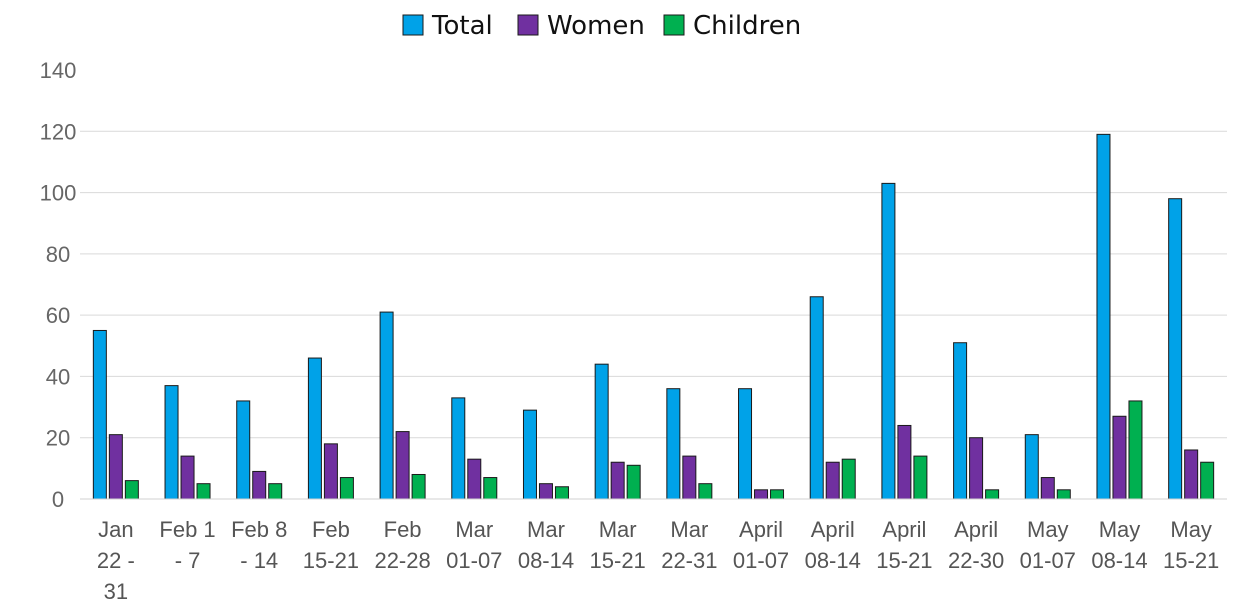  What do you see at coordinates (976, 560) in the screenshot?
I see `x-tick-label-line: 22-30` at bounding box center [976, 560].